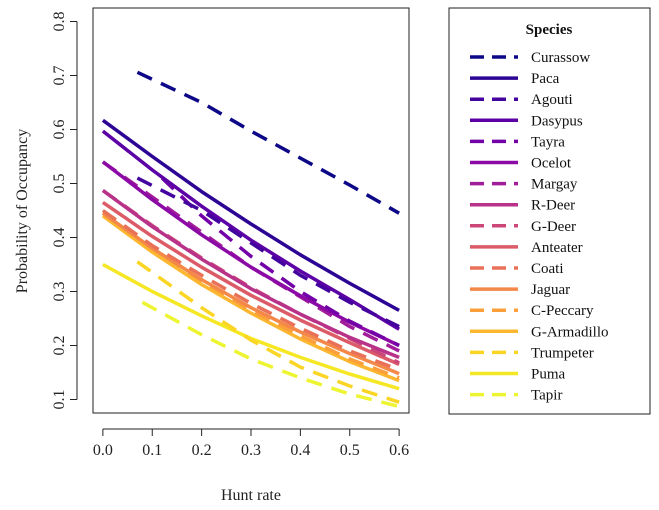 This screenshot has width=659, height=510. Describe the element at coordinates (300, 450) in the screenshot. I see `x-tick-label: 0.4` at that location.